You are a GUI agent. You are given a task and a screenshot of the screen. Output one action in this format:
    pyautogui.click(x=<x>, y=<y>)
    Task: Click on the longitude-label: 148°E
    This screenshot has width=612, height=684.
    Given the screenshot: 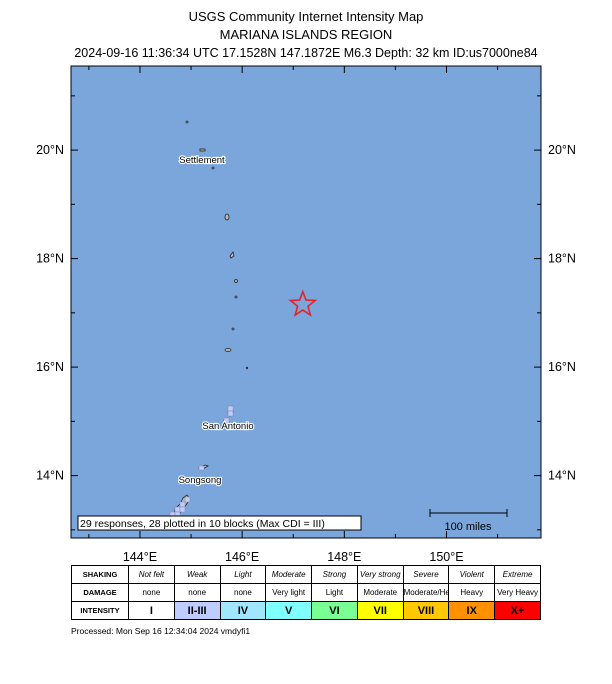 What is the action you would take?
    pyautogui.click(x=344, y=557)
    